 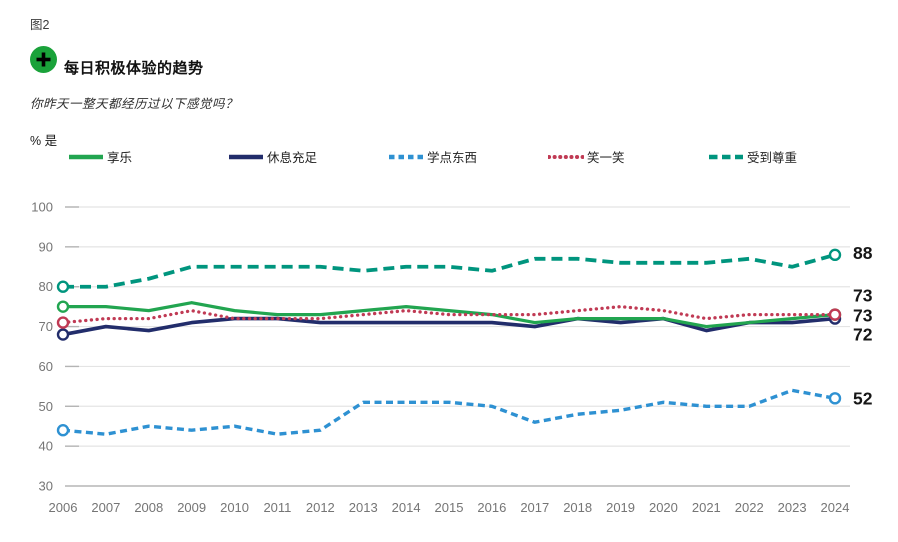 What do you see at coordinates (620, 507) in the screenshot?
I see `x-tick-label-2019: 2019` at bounding box center [620, 507].